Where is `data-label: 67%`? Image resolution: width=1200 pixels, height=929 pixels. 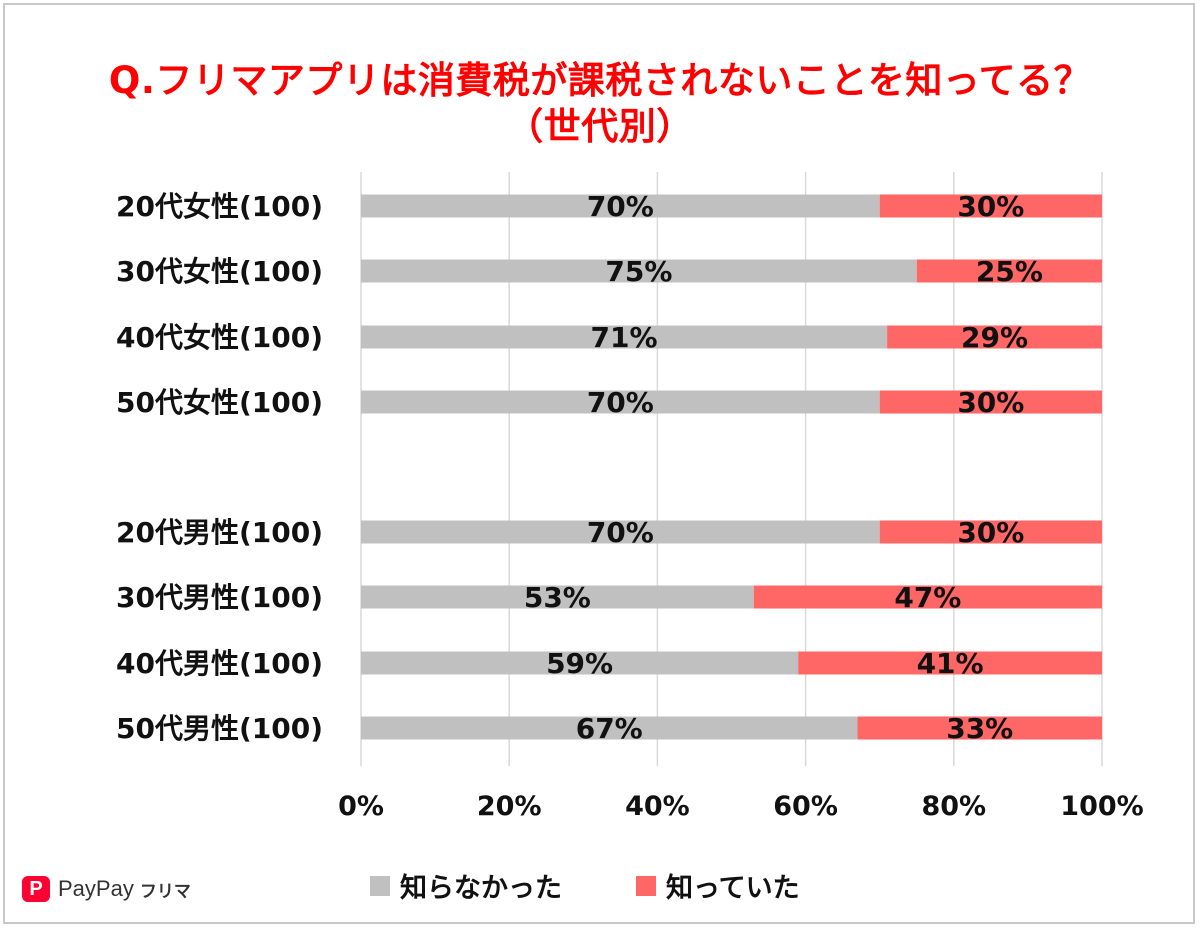 data-label: 67% is located at coordinates (609, 728).